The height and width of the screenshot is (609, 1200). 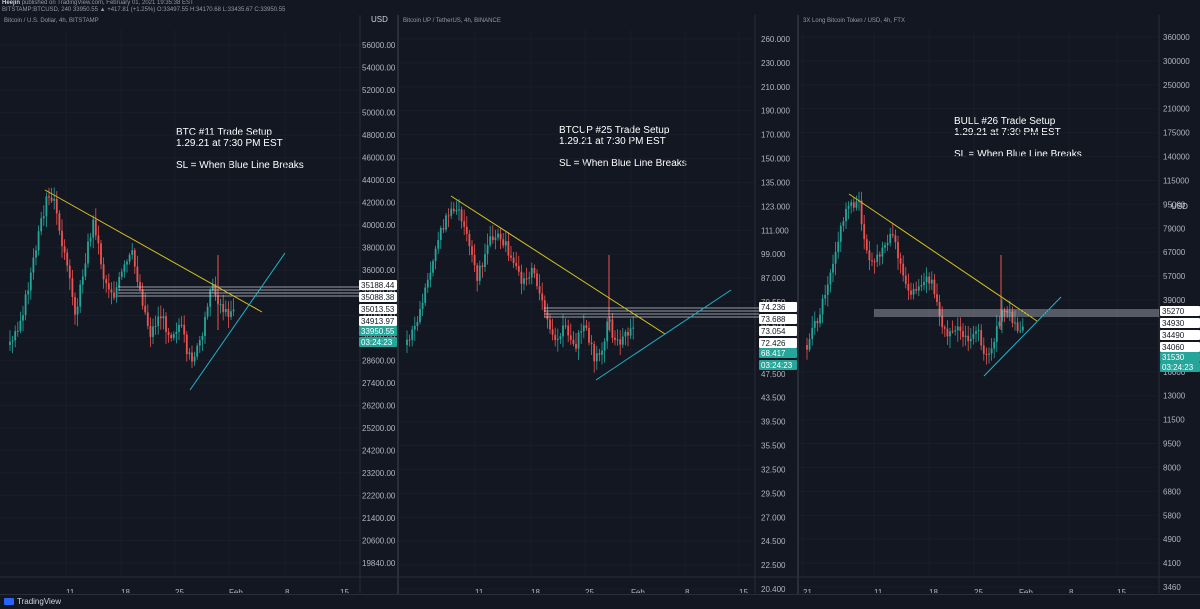 I want to click on y-tick-label: 13000, so click(x=1174, y=396).